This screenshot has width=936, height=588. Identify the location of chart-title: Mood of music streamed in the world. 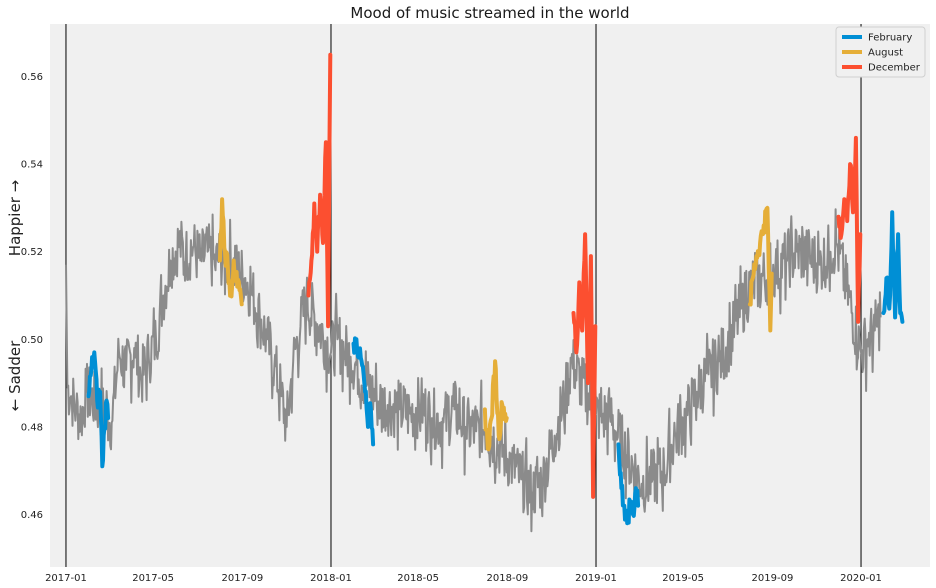
(489, 13).